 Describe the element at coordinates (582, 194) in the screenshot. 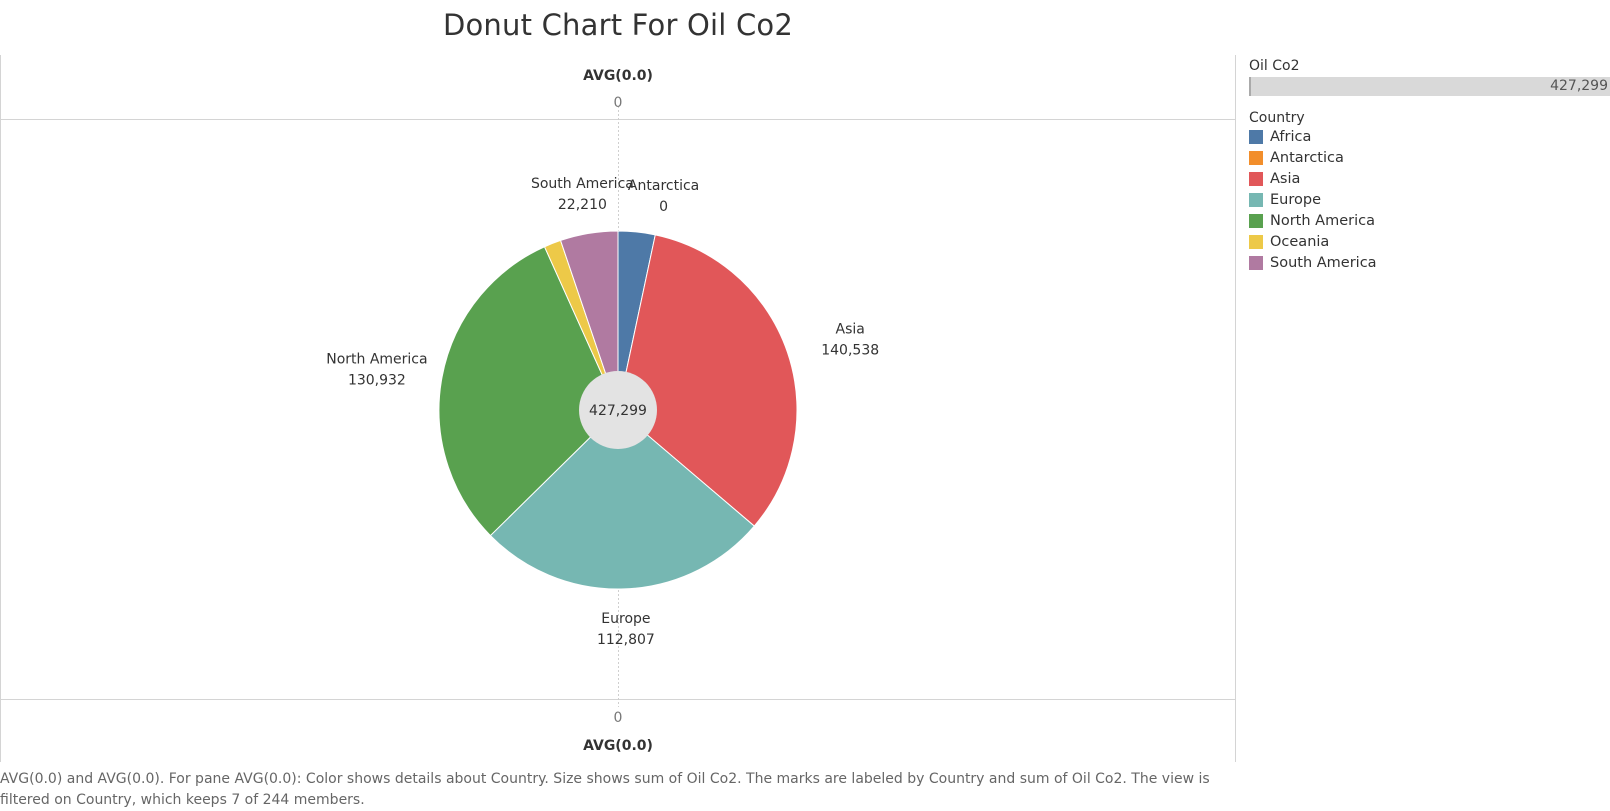

I see `slice-label-south-america: South America 22,210` at that location.